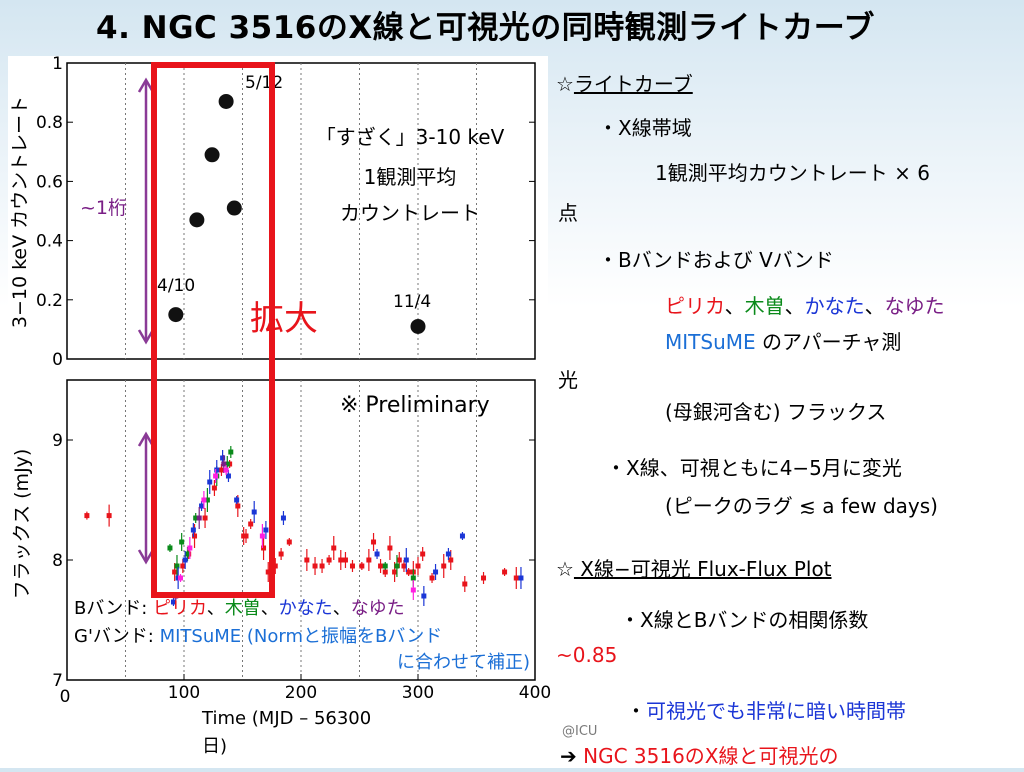  Describe the element at coordinates (214, 746) in the screenshot. I see `x-axis-label-line2: 日)` at that location.